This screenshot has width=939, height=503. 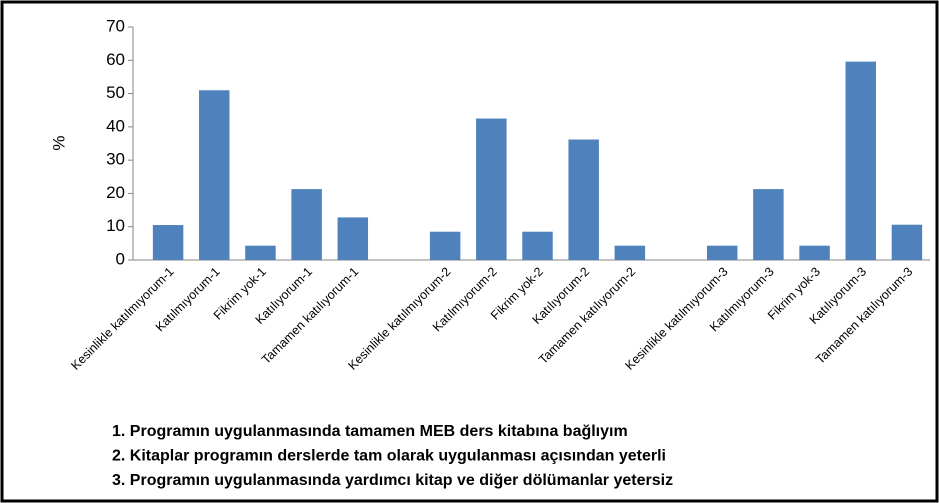 I want to click on y-tick-label: 50, so click(x=115, y=92).